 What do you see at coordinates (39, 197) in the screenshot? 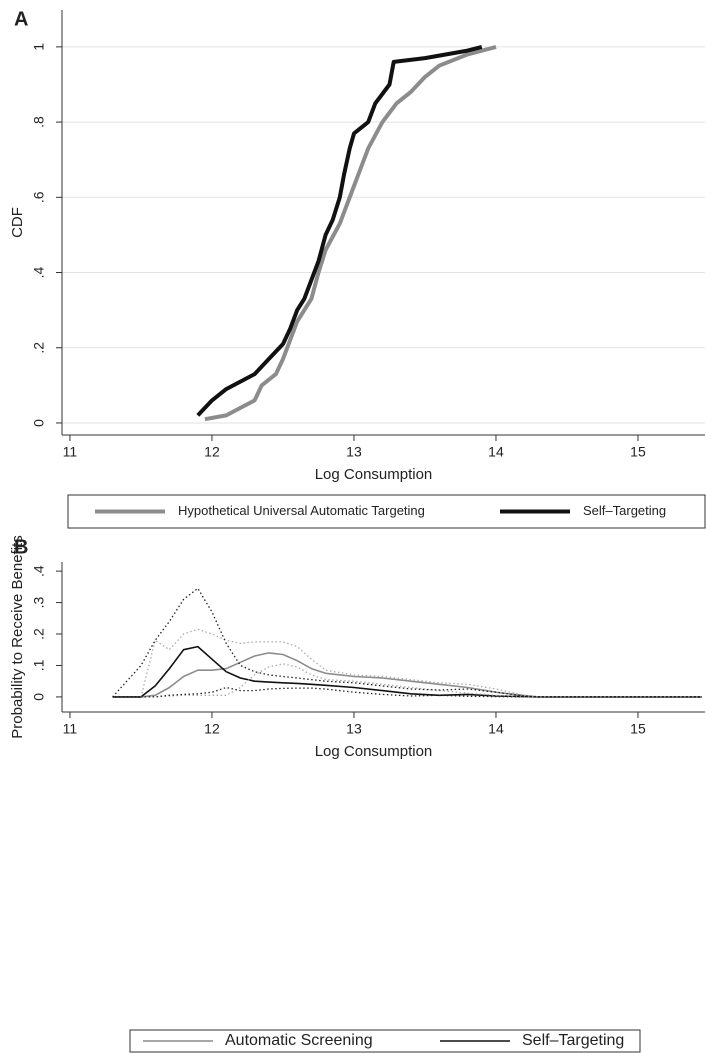
I see `y-tick-label: .6` at bounding box center [39, 197].